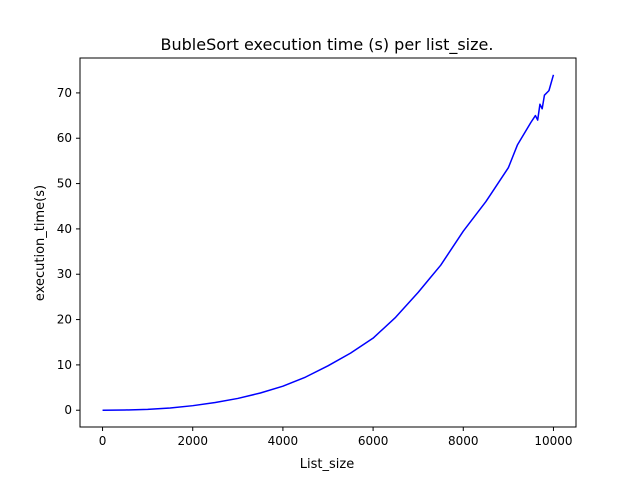 The height and width of the screenshot is (480, 640). Describe the element at coordinates (64, 365) in the screenshot. I see `y-tick-label-10: 10` at that location.